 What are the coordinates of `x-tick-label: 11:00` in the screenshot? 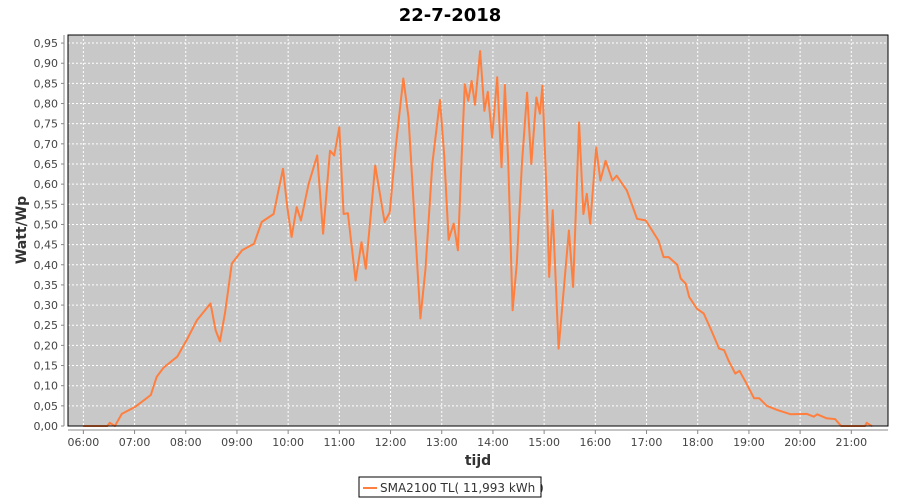 It's located at (339, 442).